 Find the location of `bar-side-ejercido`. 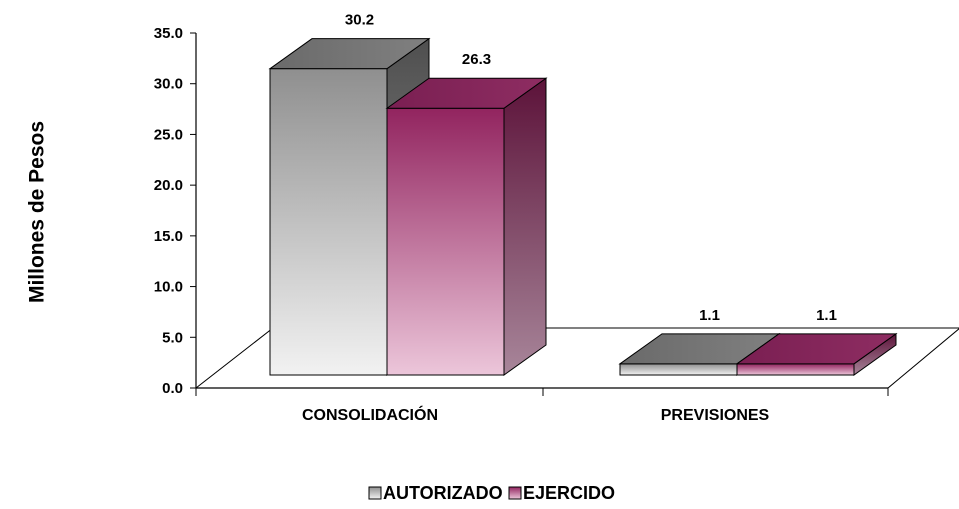

bar-side-ejercido is located at coordinates (525, 226).